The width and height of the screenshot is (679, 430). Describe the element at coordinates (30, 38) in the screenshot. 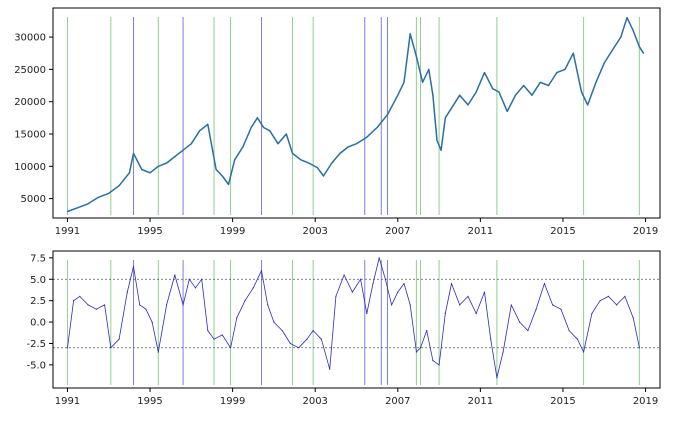

I see `y-tick-label: 30000` at that location.